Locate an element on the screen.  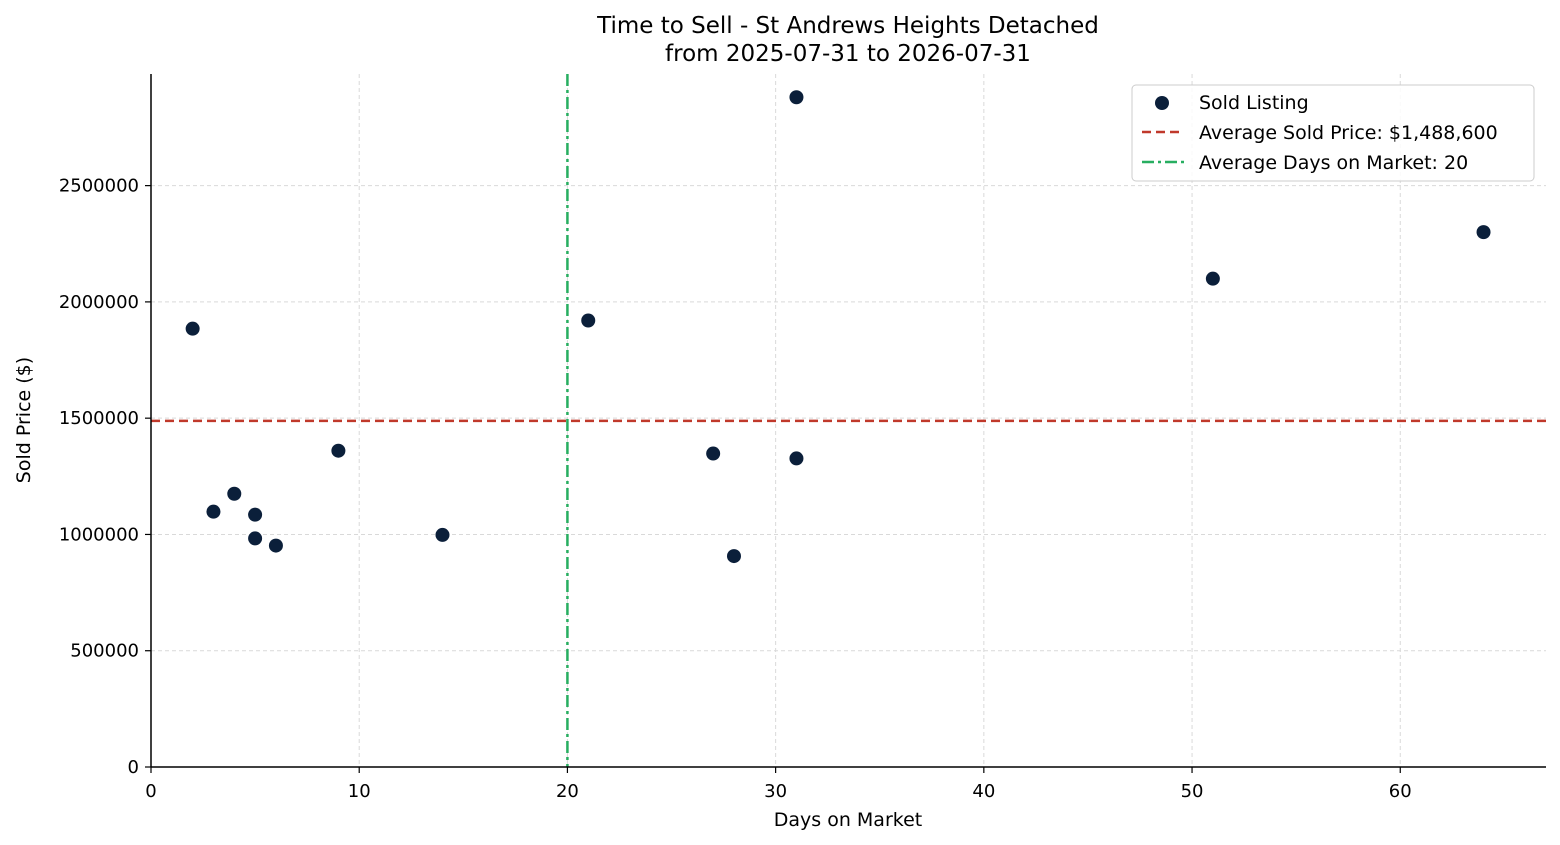
y-tick-label: 2000000 is located at coordinates (99, 302).